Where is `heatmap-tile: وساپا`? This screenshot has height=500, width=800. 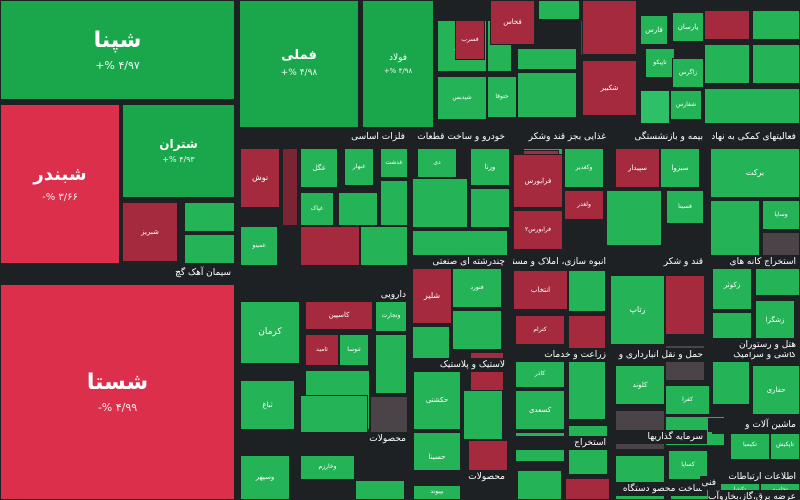 heatmap-tile: وساپا is located at coordinates (781, 215).